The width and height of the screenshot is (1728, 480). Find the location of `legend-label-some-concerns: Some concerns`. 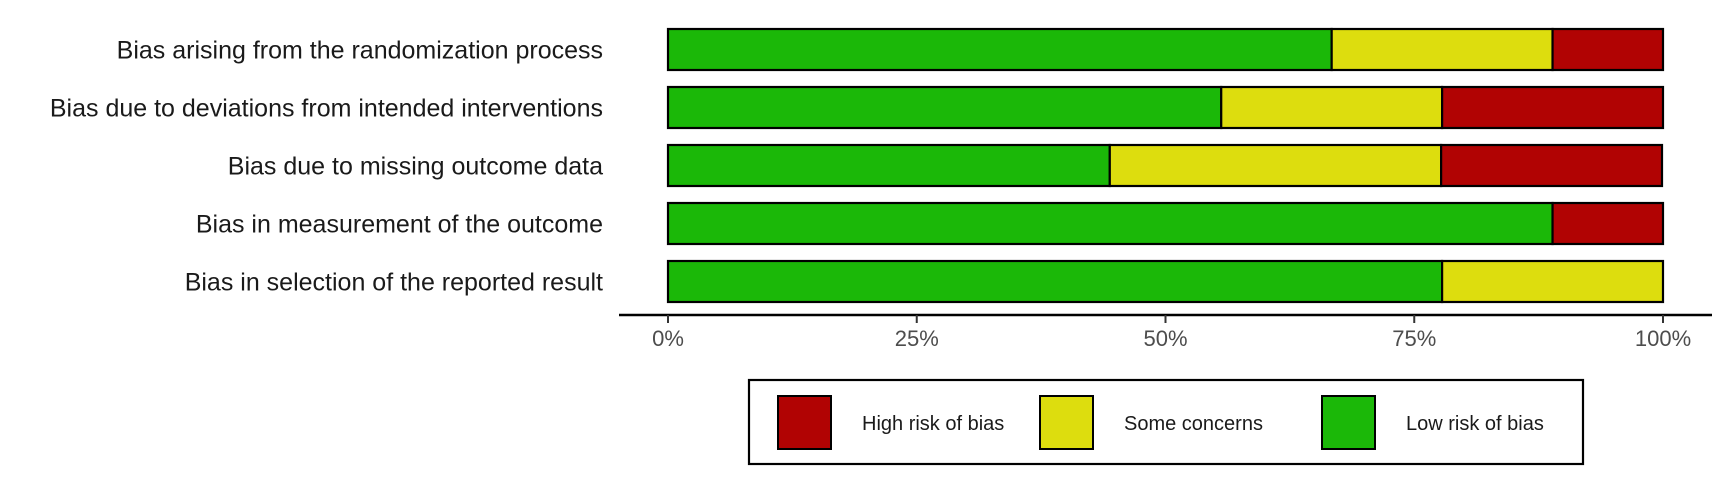

legend-label-some-concerns: Some concerns is located at coordinates (1193, 424).